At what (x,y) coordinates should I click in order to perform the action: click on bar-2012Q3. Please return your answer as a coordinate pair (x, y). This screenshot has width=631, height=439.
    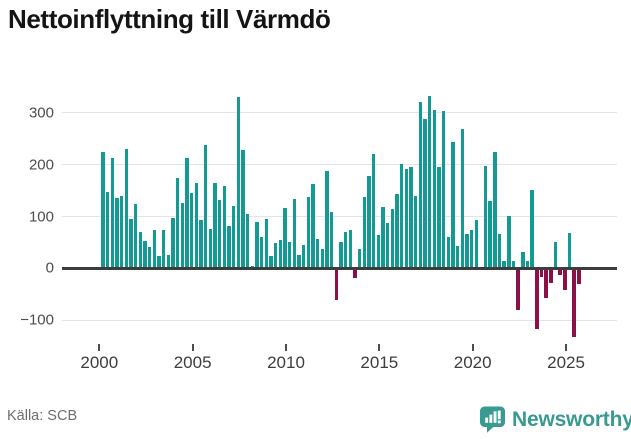
    Looking at the image, I should click on (336, 284).